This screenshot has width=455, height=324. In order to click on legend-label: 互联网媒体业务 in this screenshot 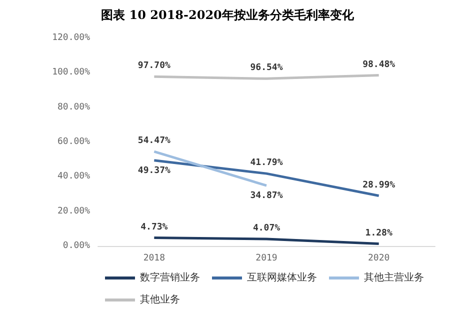, I will do `click(282, 278)`.